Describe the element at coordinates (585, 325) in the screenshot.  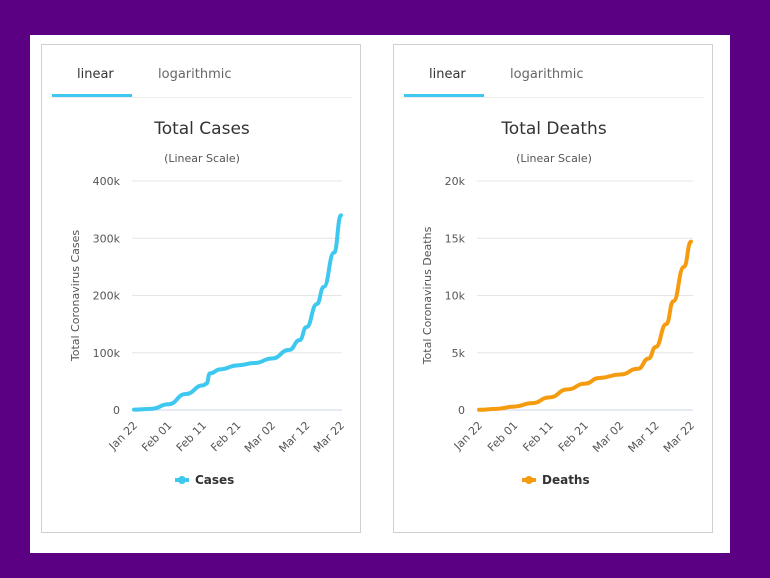
I see `series-line-deaths` at that location.